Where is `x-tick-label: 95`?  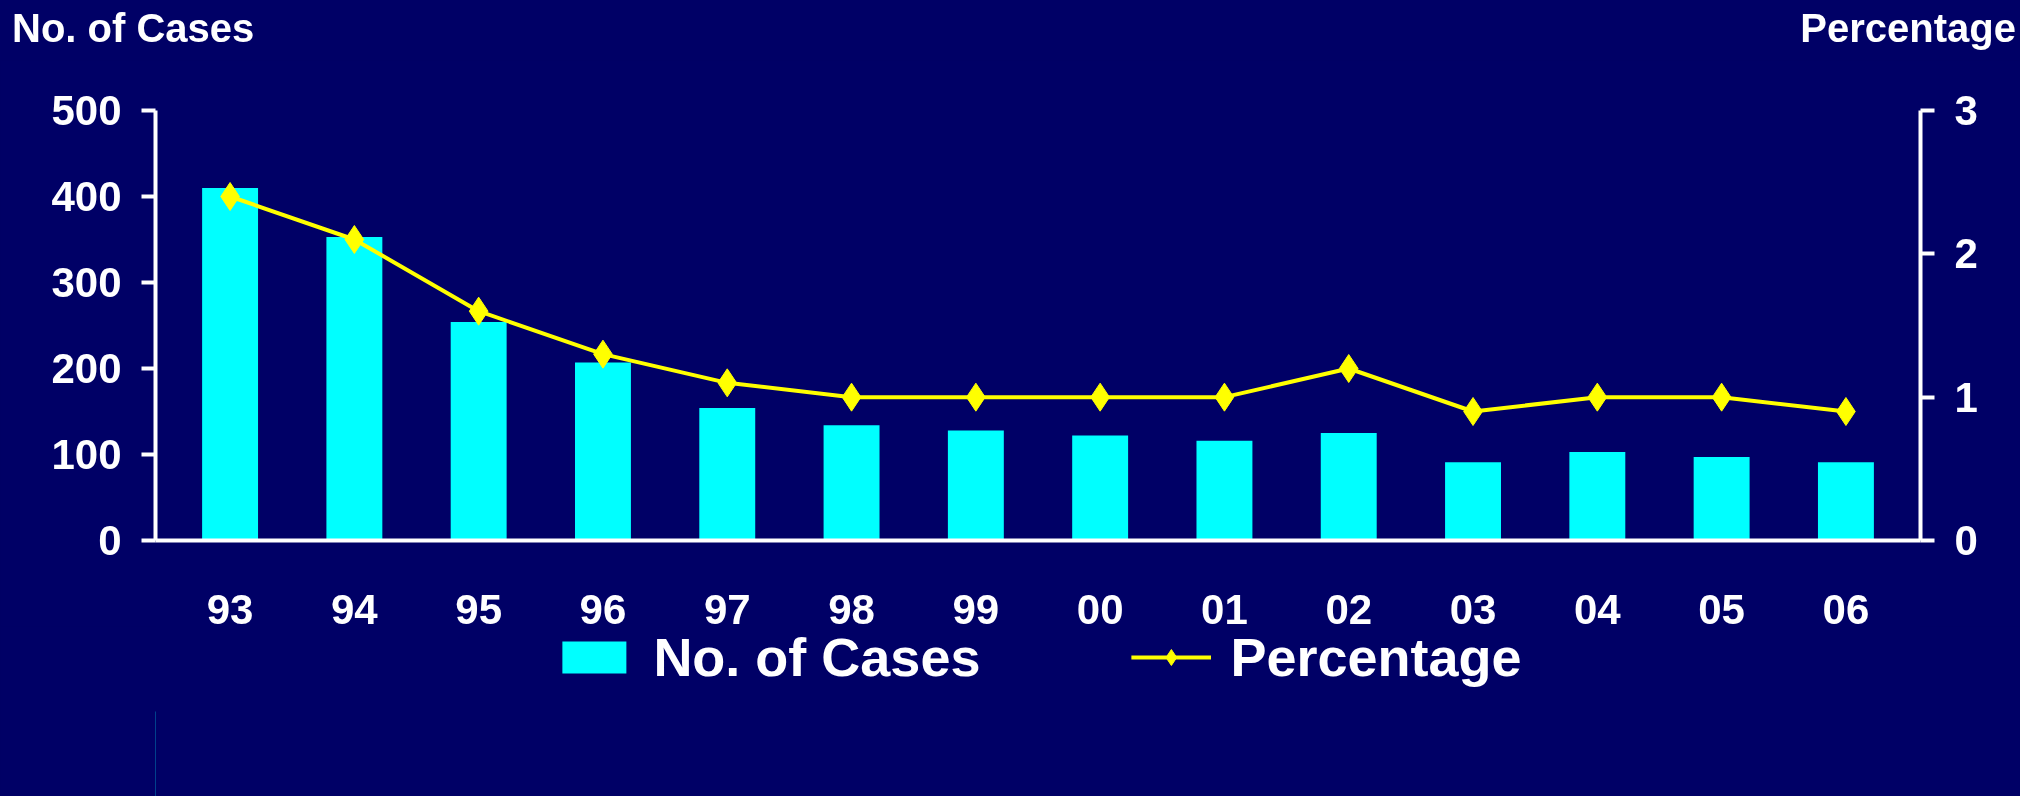 x-tick-label: 95 is located at coordinates (479, 609).